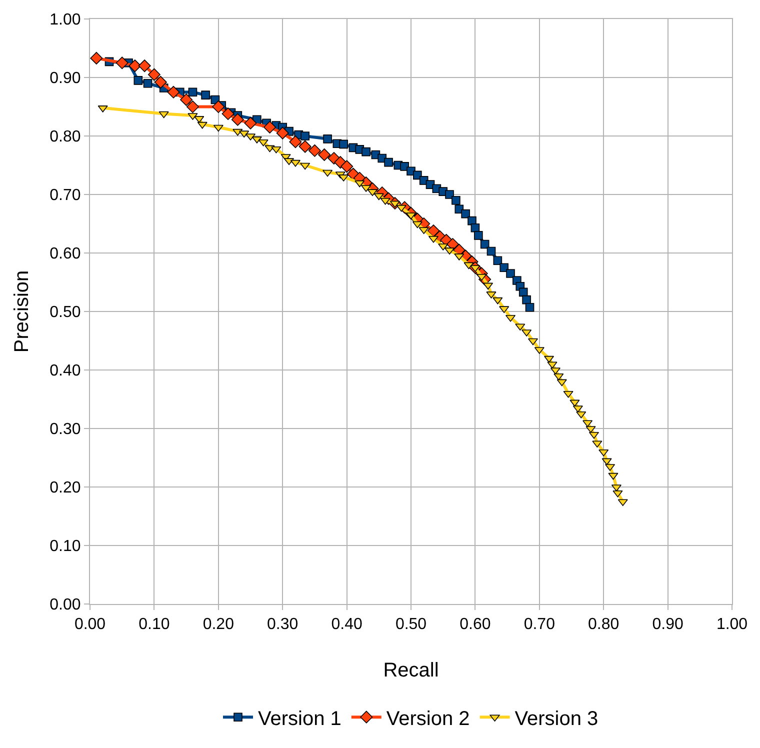 Image resolution: width=760 pixels, height=748 pixels. I want to click on y-tick-label: 0.10, so click(65, 547).